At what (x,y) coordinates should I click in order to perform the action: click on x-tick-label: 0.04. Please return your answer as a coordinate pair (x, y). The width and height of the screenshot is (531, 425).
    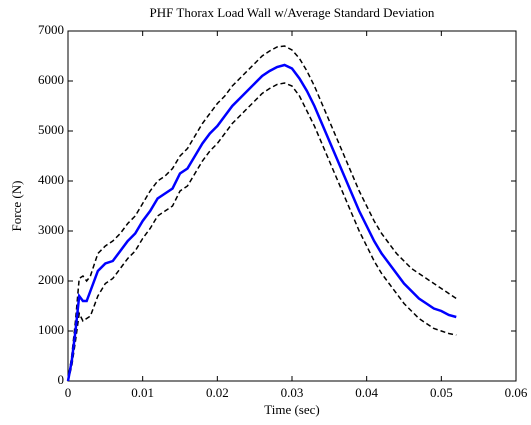
    Looking at the image, I should click on (366, 392).